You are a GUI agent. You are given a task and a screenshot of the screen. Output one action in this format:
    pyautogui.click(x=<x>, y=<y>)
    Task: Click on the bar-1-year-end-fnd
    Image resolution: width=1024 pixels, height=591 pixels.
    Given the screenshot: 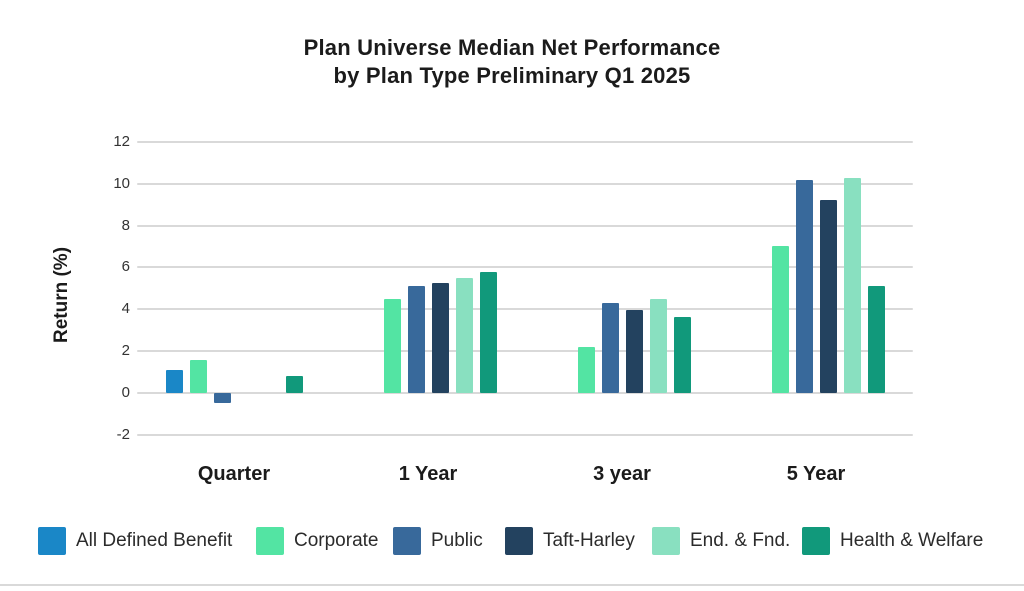 What is the action you would take?
    pyautogui.click(x=464, y=335)
    